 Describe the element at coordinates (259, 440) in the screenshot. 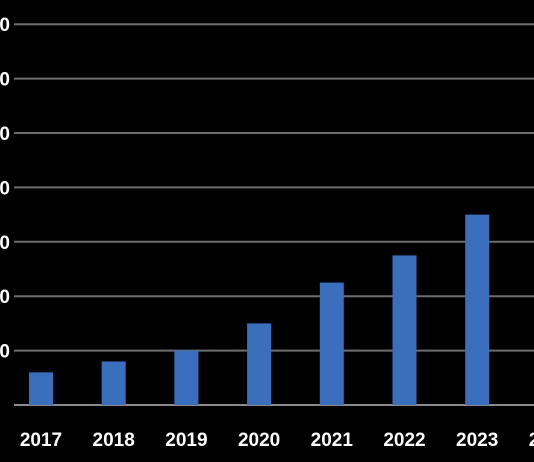

I see `x-tick-label-2020: 2020` at that location.